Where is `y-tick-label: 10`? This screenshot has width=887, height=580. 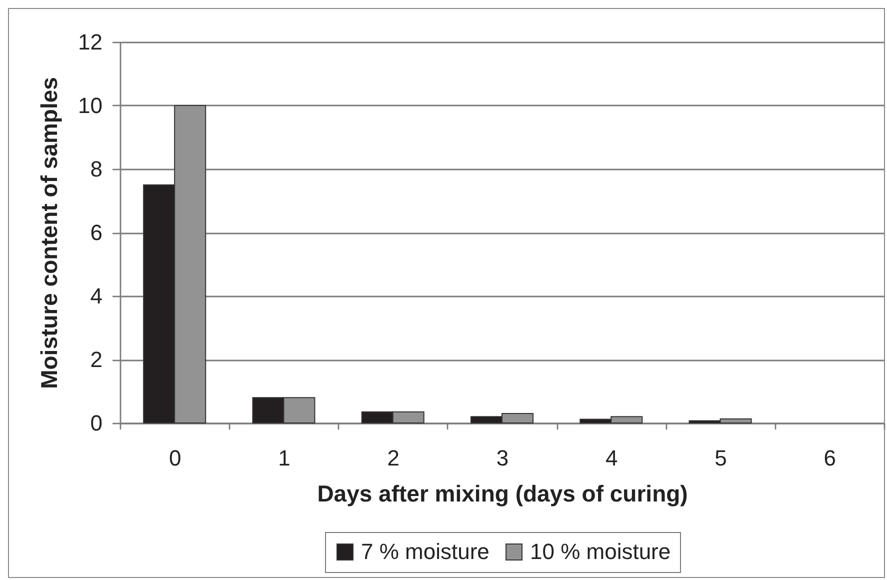 y-tick-label: 10 is located at coordinates (90, 105).